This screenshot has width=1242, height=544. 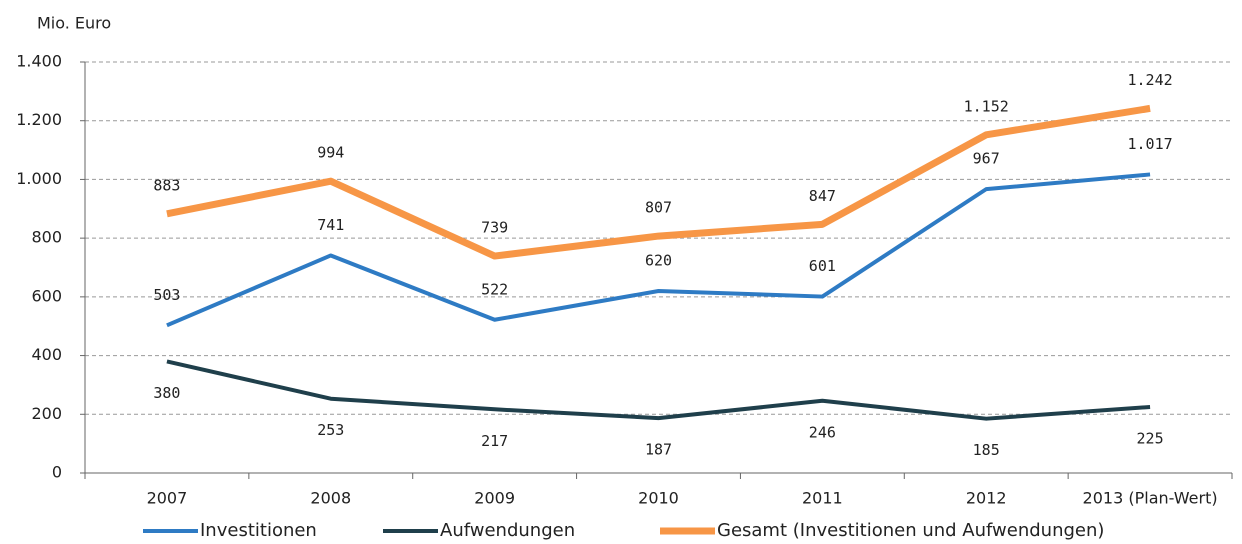 What do you see at coordinates (39, 119) in the screenshot?
I see `y-tick-label: 1.200` at bounding box center [39, 119].